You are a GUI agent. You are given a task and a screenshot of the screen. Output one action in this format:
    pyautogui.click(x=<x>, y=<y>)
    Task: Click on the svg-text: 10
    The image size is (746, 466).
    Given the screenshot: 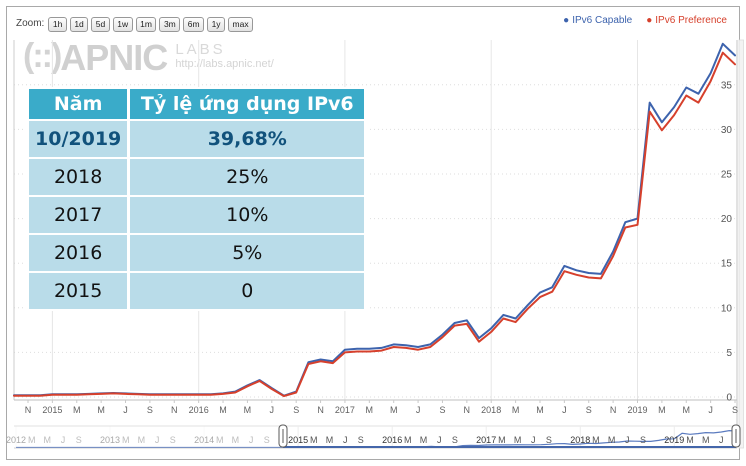 What is the action you would take?
    pyautogui.click(x=727, y=308)
    